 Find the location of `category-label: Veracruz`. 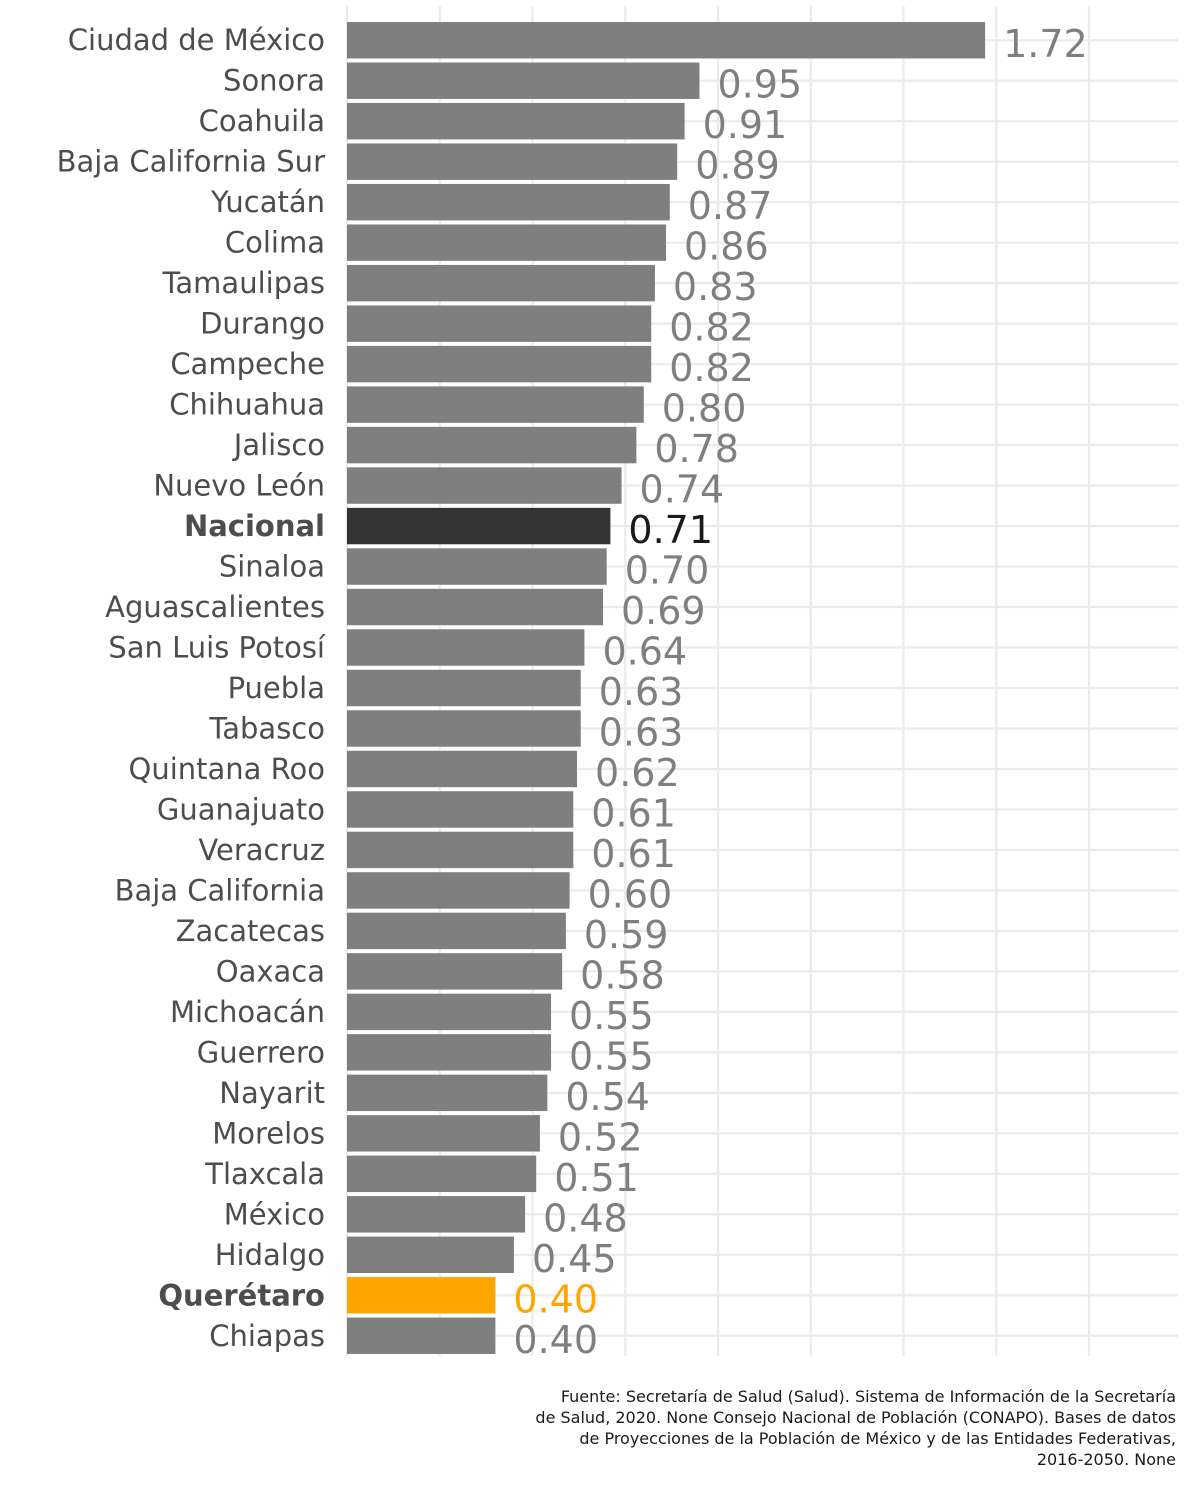

category-label: Veracruz is located at coordinates (261, 850).